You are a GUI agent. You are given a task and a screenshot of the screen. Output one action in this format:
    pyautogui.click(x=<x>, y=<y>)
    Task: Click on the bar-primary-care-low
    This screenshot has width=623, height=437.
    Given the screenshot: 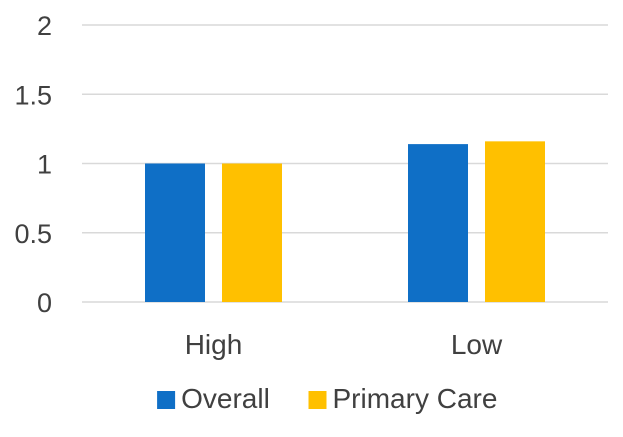 What is the action you would take?
    pyautogui.click(x=515, y=221)
    